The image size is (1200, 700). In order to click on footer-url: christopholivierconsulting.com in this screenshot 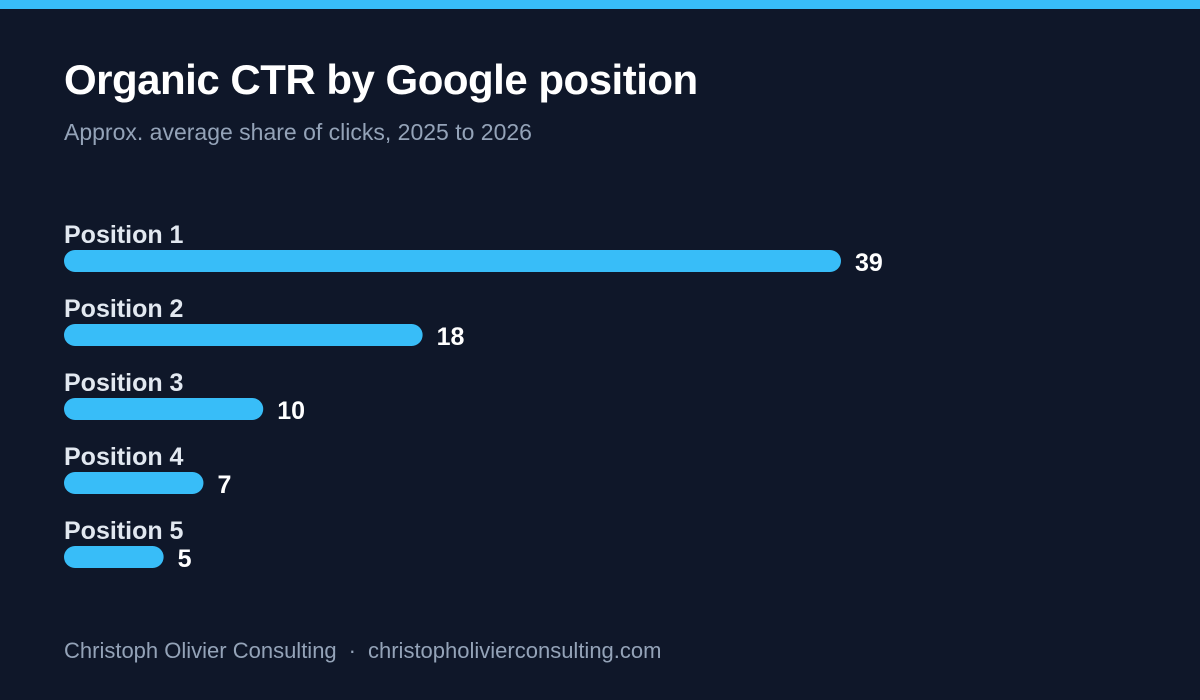, I will do `click(515, 650)`.